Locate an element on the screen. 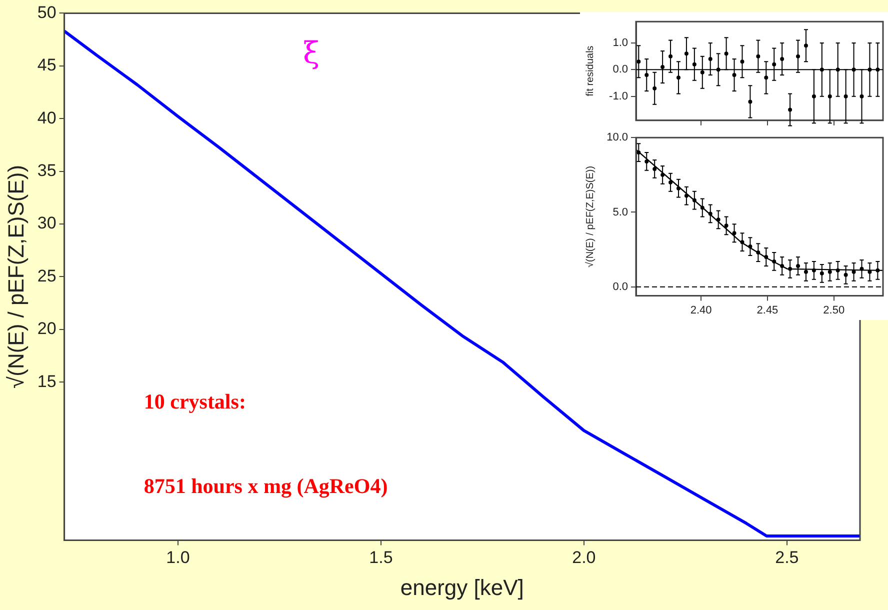 The height and width of the screenshot is (610, 888). y-tick-label: 20 is located at coordinates (46, 328).